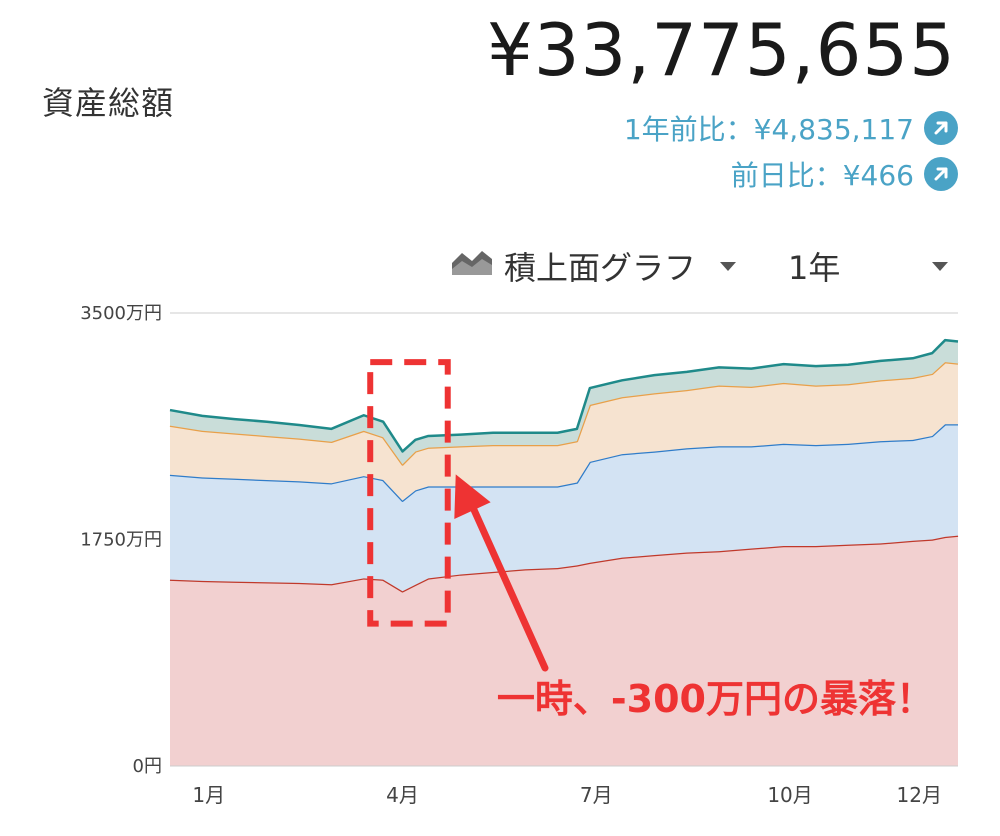 This screenshot has width=1000, height=836. What do you see at coordinates (472, 266) in the screenshot?
I see `stacked-area-icon` at bounding box center [472, 266].